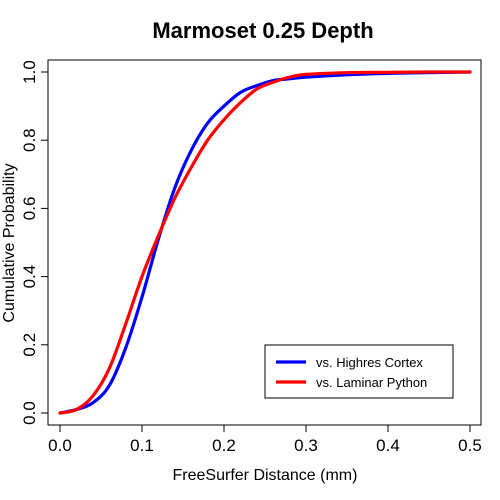 Image resolution: width=500 pixels, height=500 pixels. Describe the element at coordinates (262, 30) in the screenshot. I see `chart-title: Marmoset 0.25 Depth` at that location.